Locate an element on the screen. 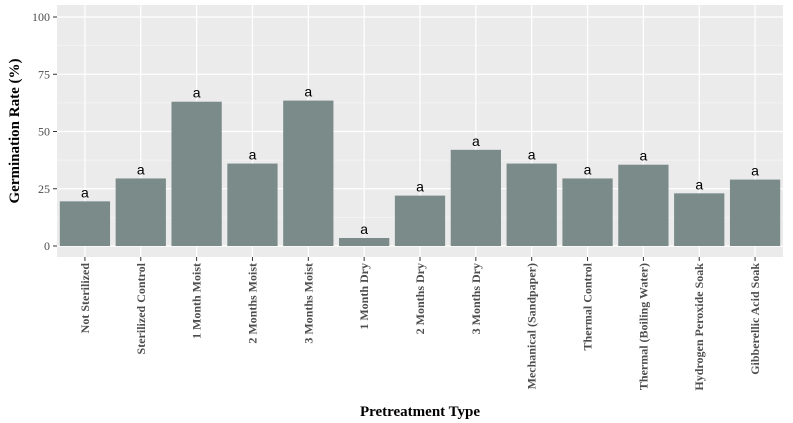 The height and width of the screenshot is (423, 793). x-tick-label: 3 Months Dry is located at coordinates (476, 298).